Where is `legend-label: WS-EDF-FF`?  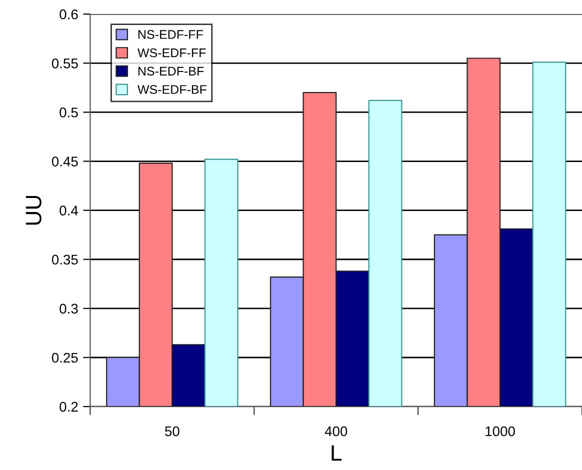
legend-label: WS-EDF-FF is located at coordinates (172, 53).